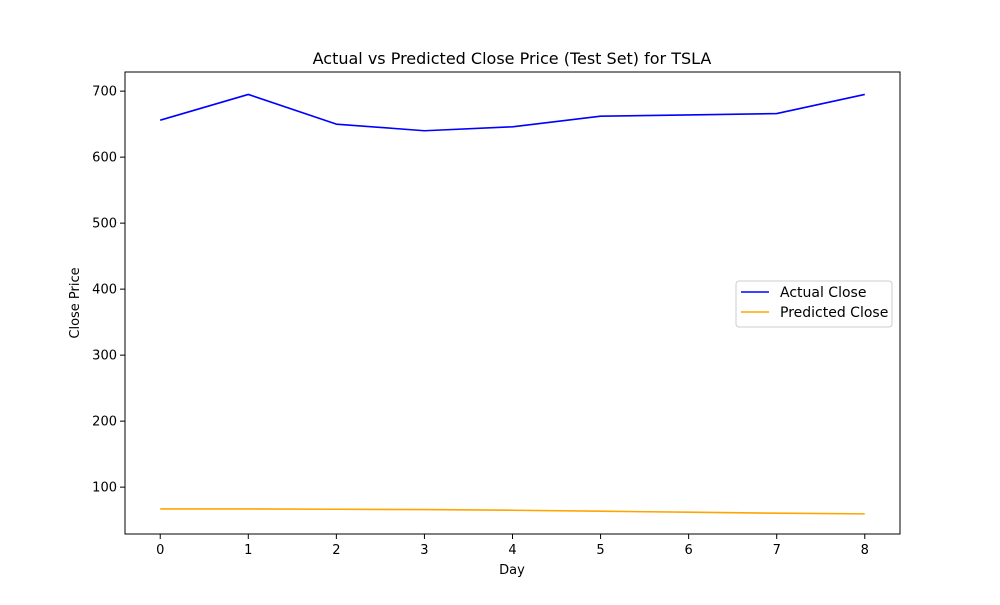 Image resolution: width=1000 pixels, height=605 pixels. Describe the element at coordinates (104, 158) in the screenshot. I see `y-tick-label: 600` at that location.